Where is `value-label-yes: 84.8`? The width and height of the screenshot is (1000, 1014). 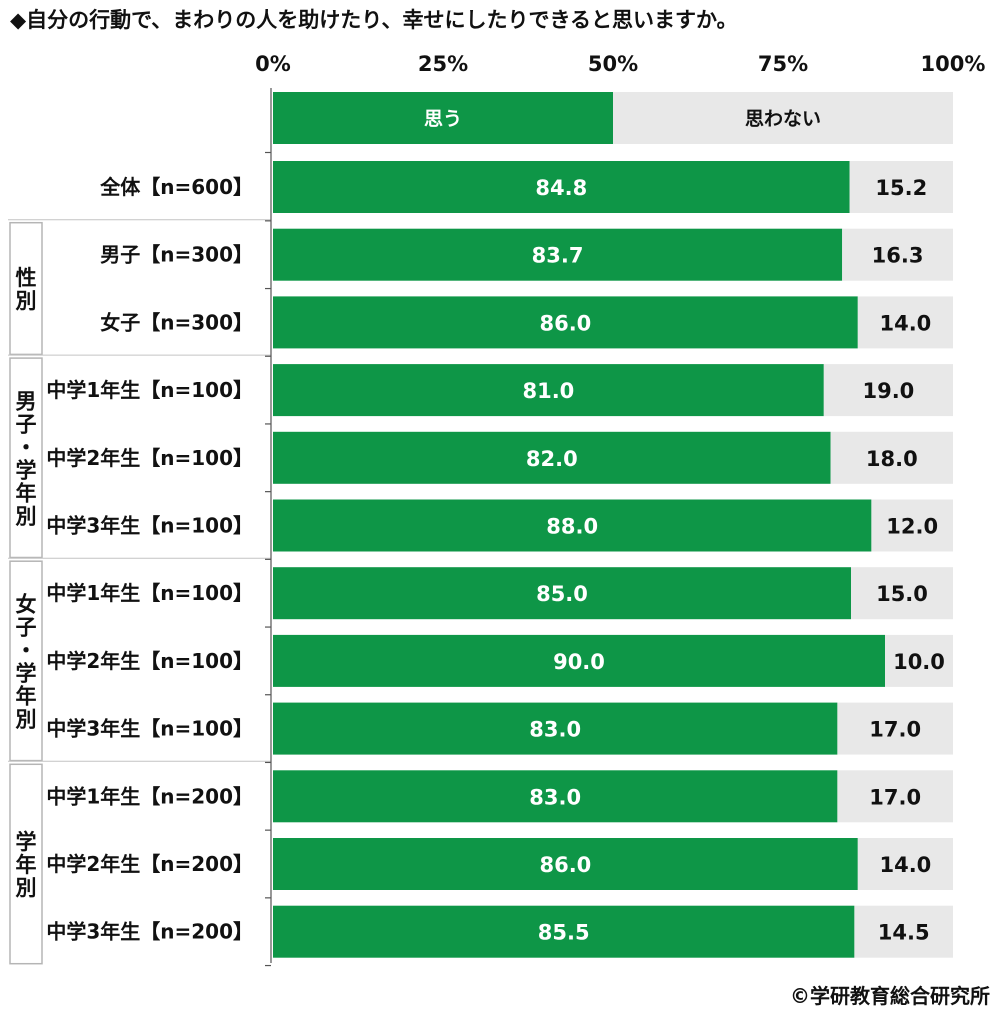 value-label-yes: 84.8 is located at coordinates (561, 188).